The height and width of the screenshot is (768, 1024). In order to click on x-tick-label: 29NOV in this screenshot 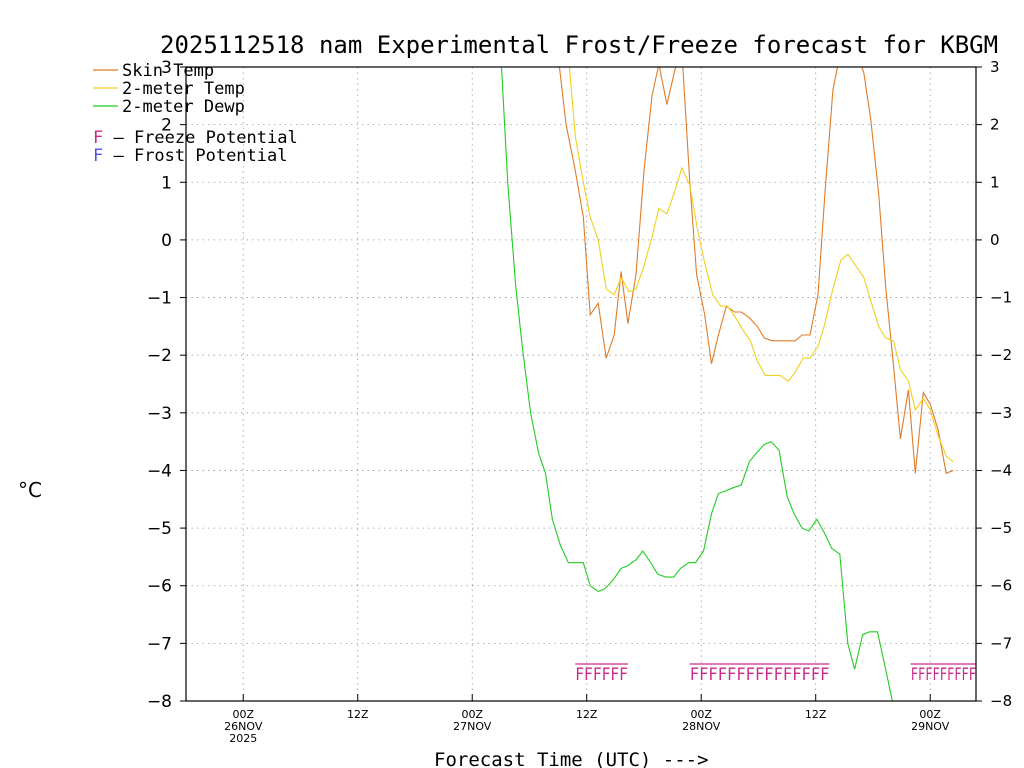, I will do `click(930, 726)`.